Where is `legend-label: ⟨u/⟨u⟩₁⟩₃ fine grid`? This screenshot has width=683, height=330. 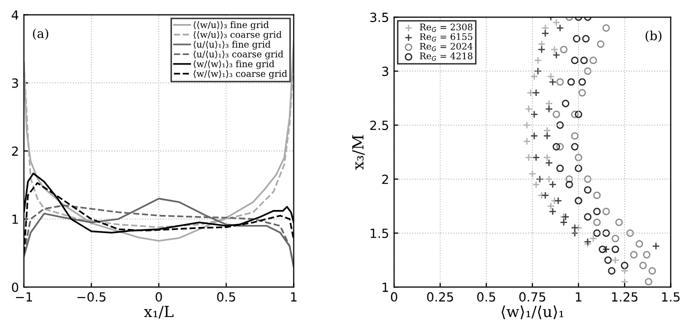 legend-label: ⟨u/⟨u⟩₁⟩₃ fine grid is located at coordinates (232, 45).